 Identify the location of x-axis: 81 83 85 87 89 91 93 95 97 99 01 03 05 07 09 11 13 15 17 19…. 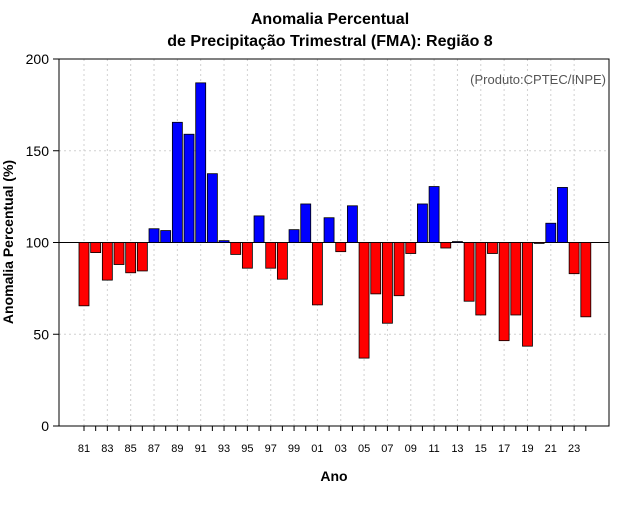
(332, 440).